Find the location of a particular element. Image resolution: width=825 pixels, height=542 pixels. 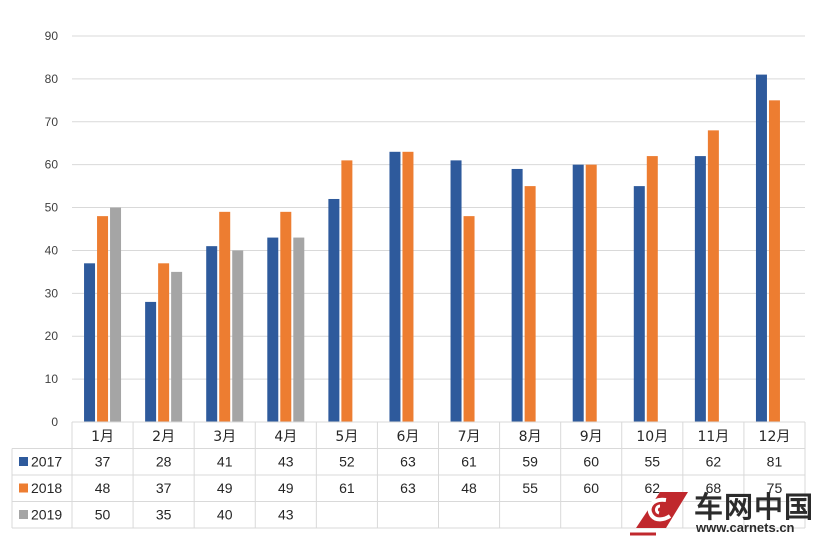

category-label: 5月 is located at coordinates (346, 437).